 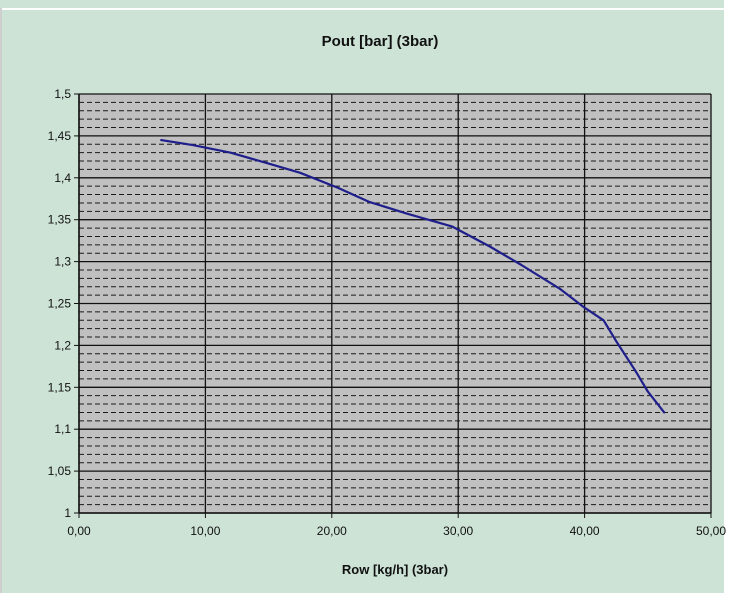 I want to click on chart-title: Pout [bar] (3bar), so click(x=380, y=41).